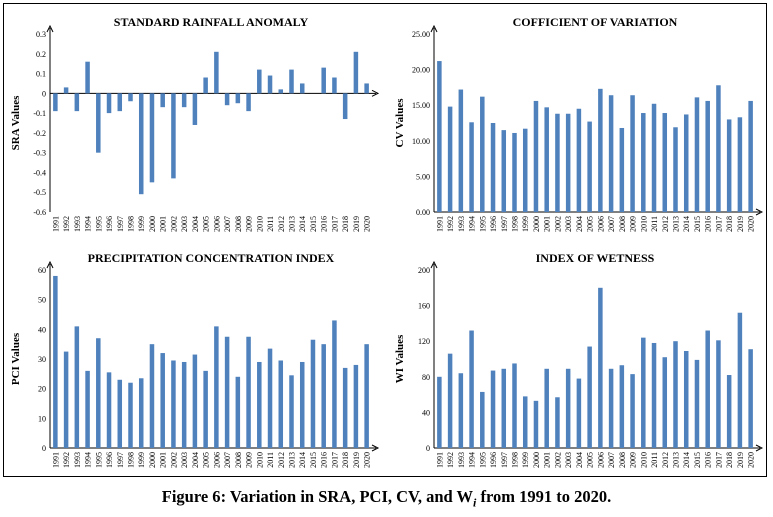  I want to click on x-tick-label: 1991, so click(55, 224).